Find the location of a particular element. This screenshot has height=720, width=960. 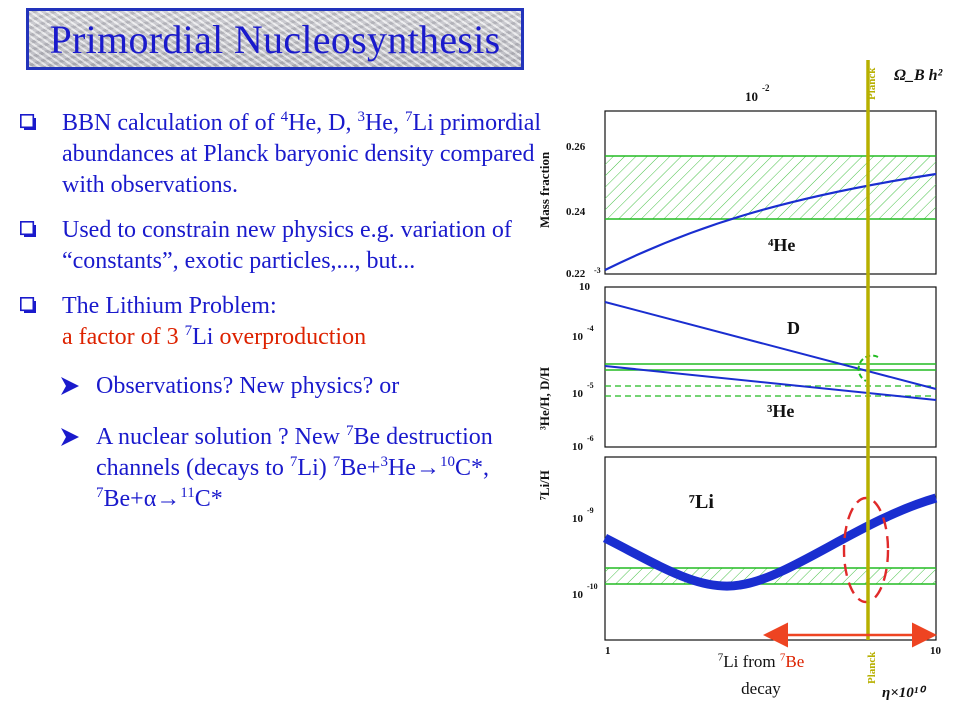

ytick-1e-5-exp: -5 is located at coordinates (590, 385).